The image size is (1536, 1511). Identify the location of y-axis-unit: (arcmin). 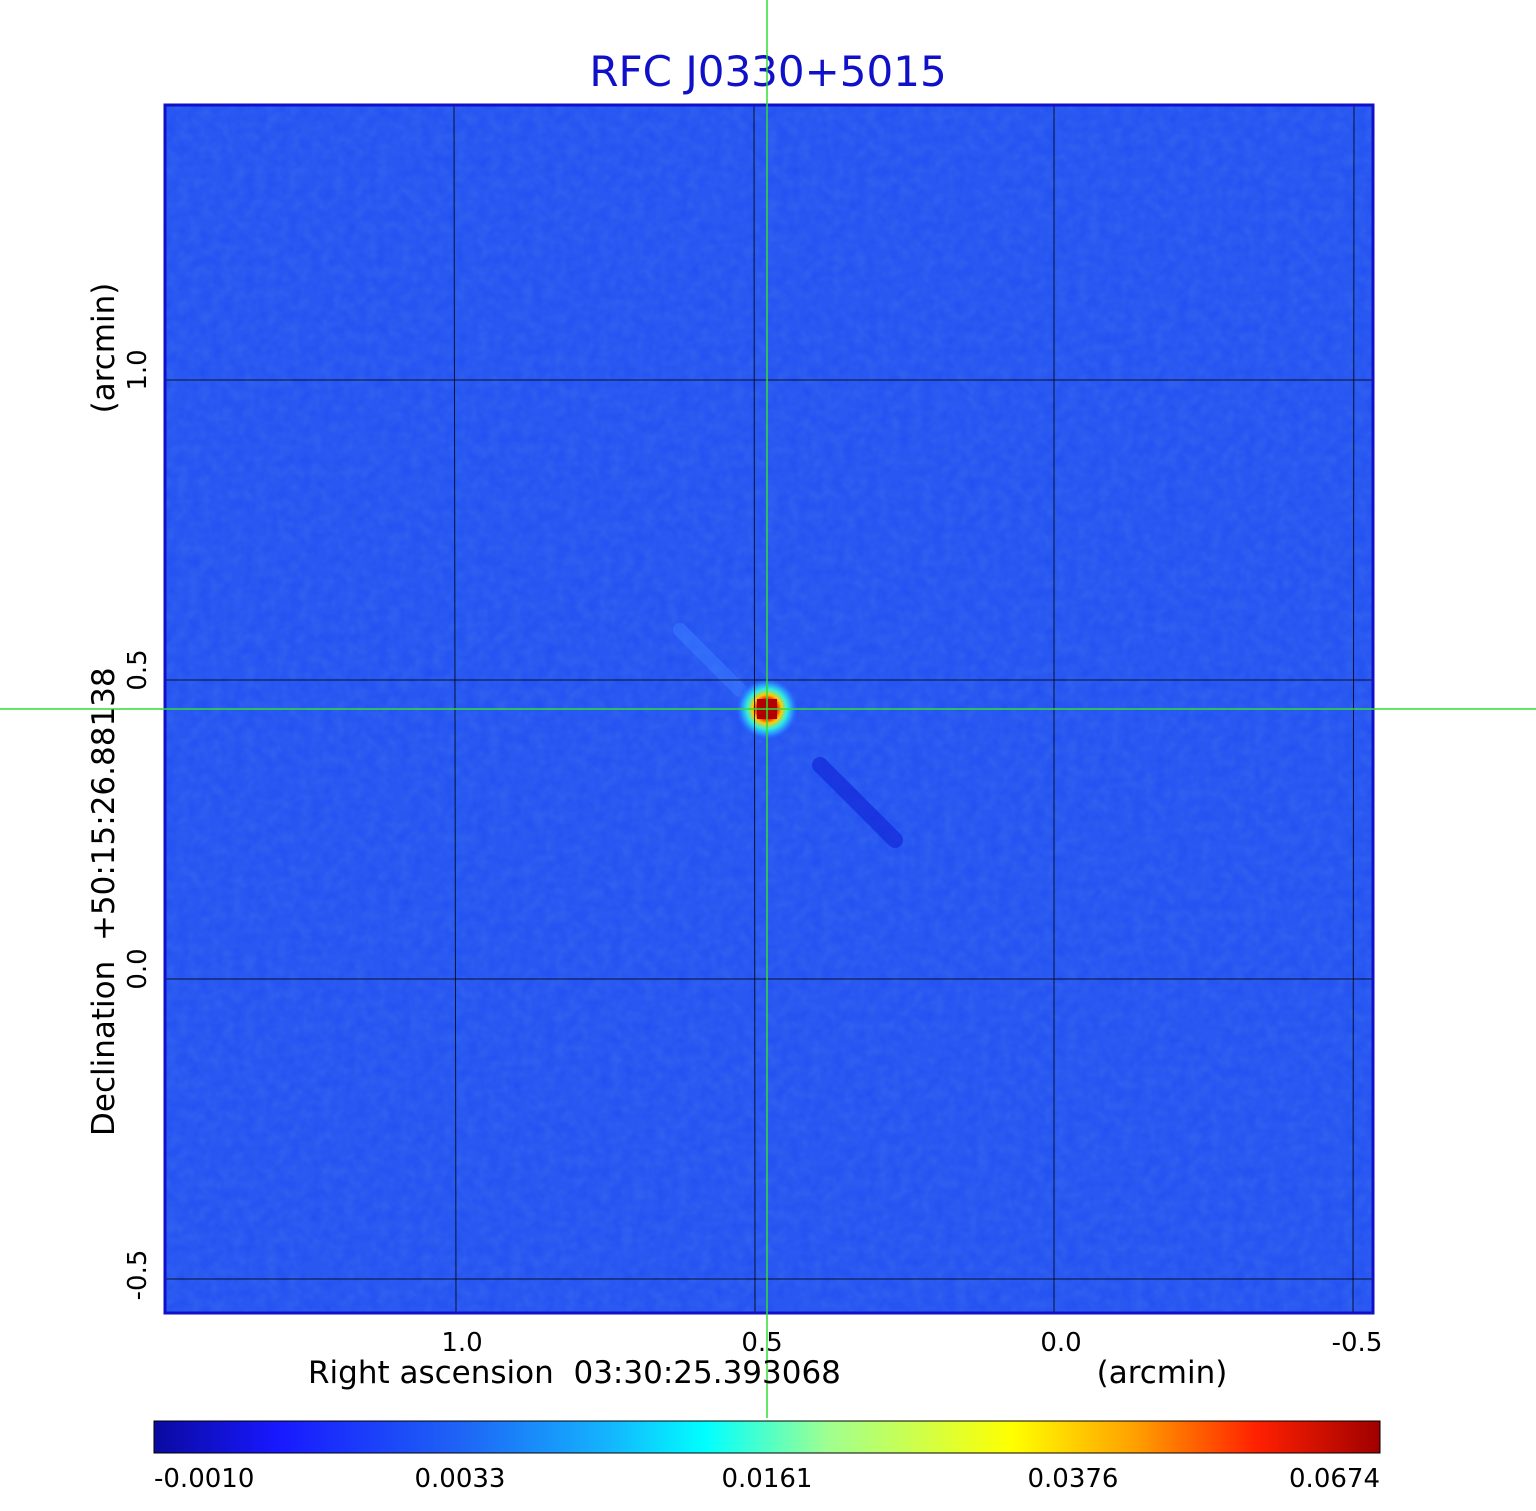
(104, 348).